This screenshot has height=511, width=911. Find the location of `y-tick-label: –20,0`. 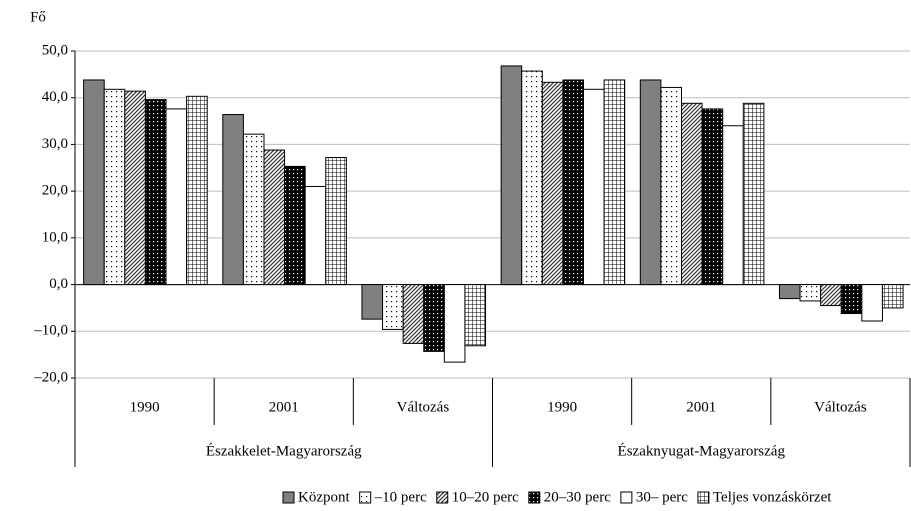

y-tick-label: –20,0 is located at coordinates (50, 377).